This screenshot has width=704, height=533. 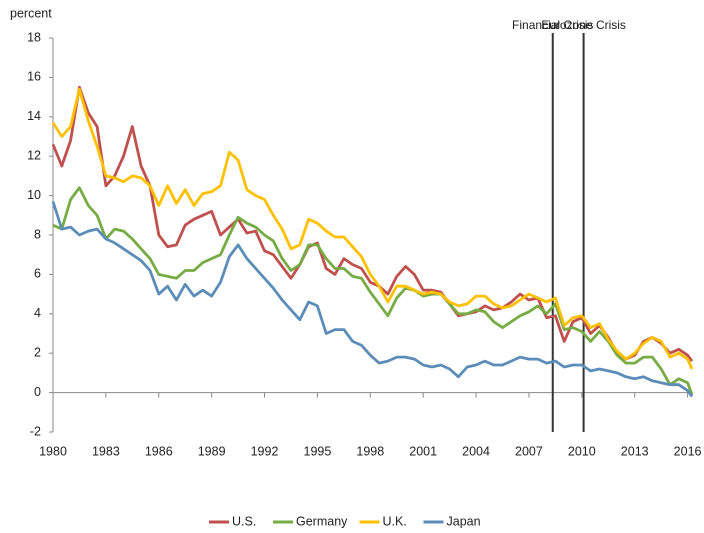 What do you see at coordinates (34, 195) in the screenshot?
I see `y-tick-label: 10` at bounding box center [34, 195].